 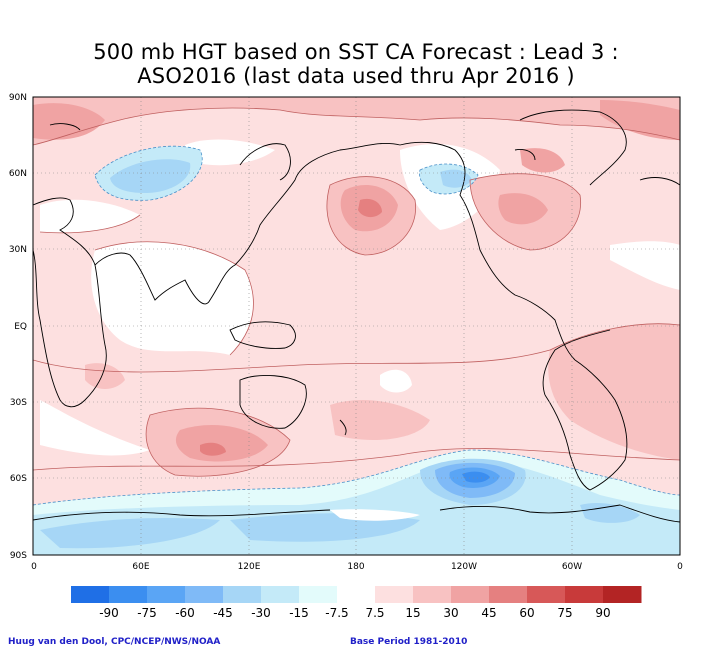 What do you see at coordinates (147, 613) in the screenshot?
I see `colorbar-label: -75` at bounding box center [147, 613].